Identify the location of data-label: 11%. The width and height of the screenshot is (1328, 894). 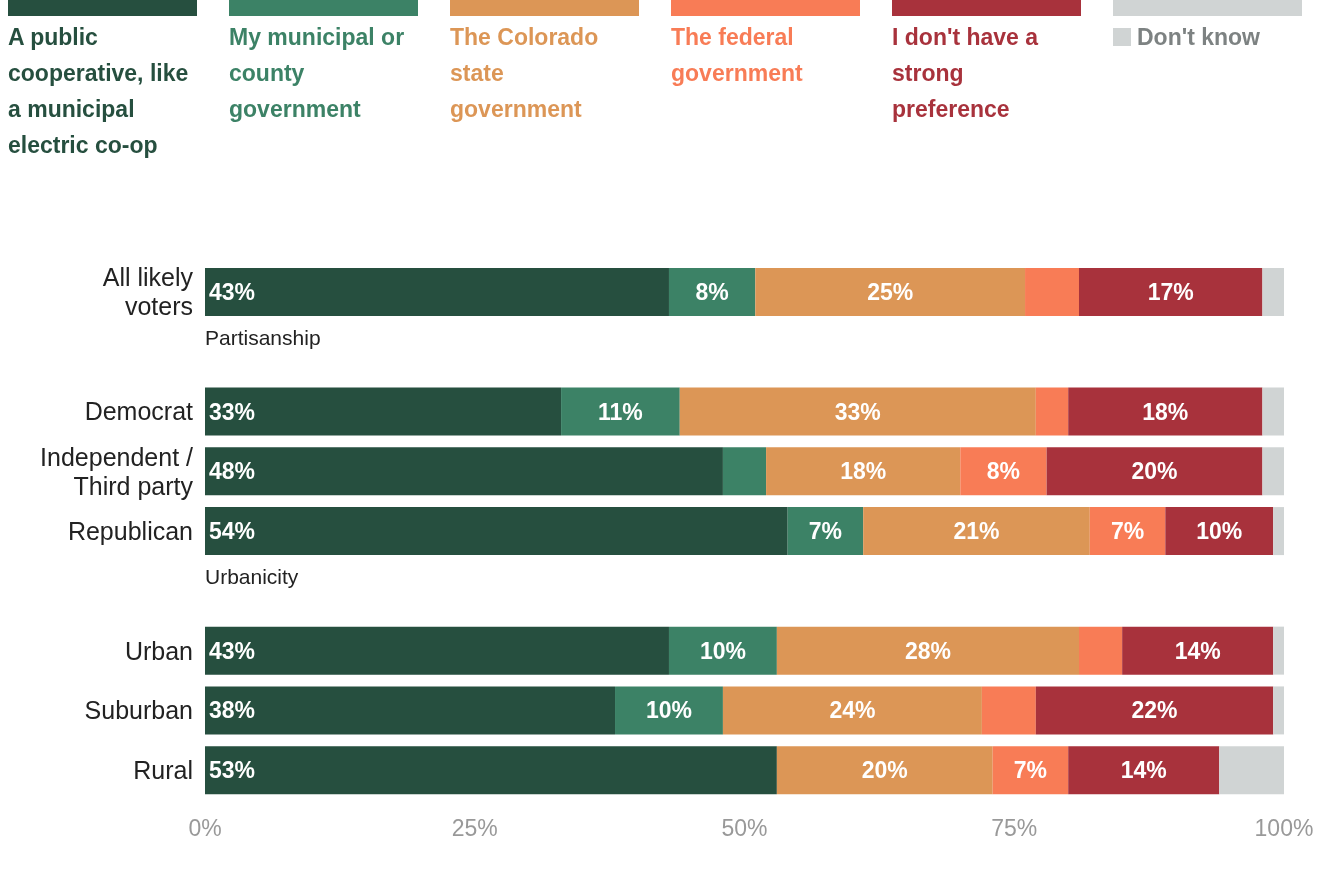
(620, 411).